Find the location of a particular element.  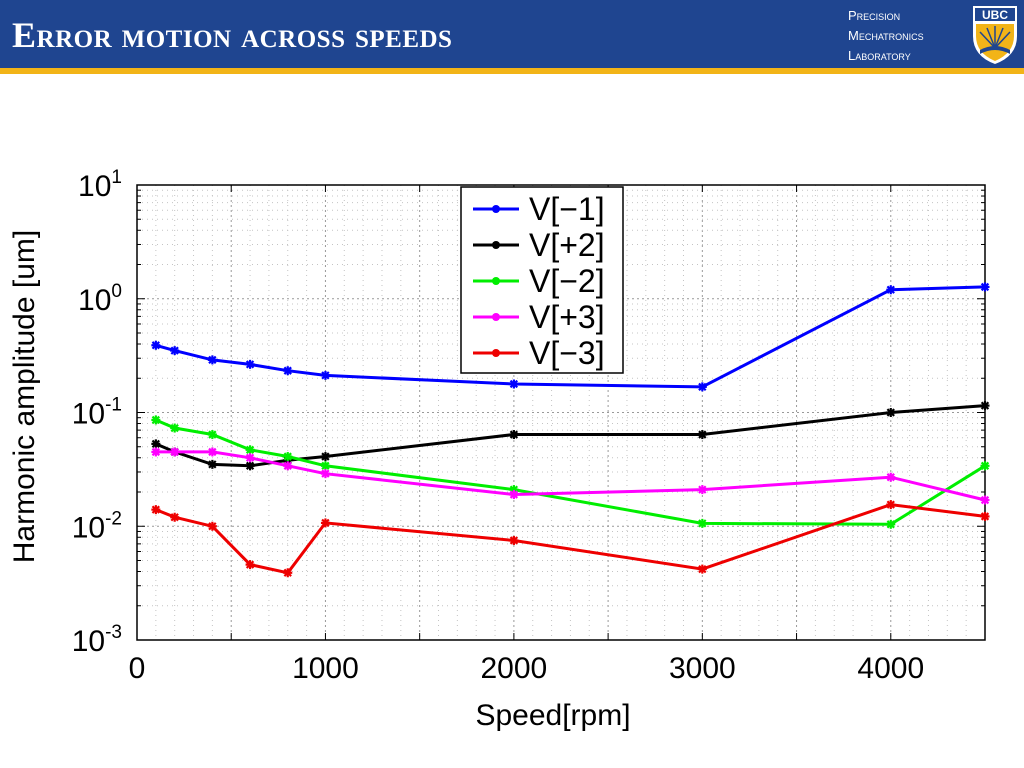

legend-item: V[−3] is located at coordinates (539, 353).